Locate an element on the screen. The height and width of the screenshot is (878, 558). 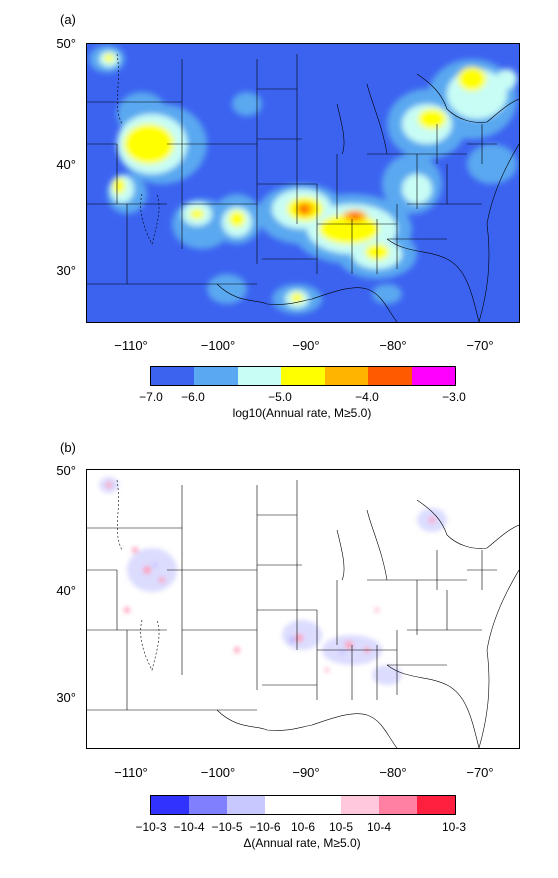
panel-b-label: (b) is located at coordinates (68, 447).